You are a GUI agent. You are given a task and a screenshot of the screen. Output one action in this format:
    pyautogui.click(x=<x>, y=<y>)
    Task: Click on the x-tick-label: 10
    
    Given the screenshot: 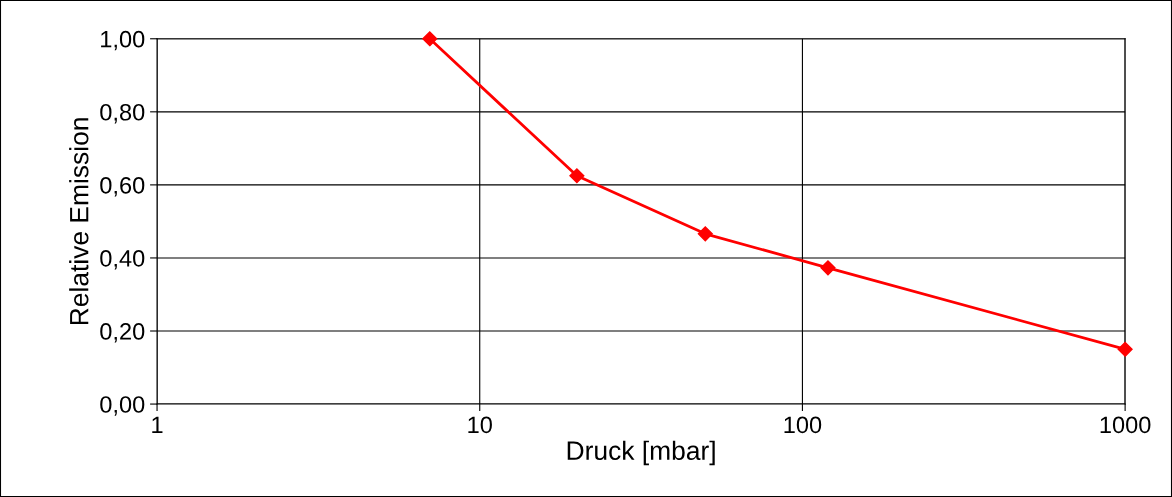 What is the action you would take?
    pyautogui.click(x=480, y=425)
    